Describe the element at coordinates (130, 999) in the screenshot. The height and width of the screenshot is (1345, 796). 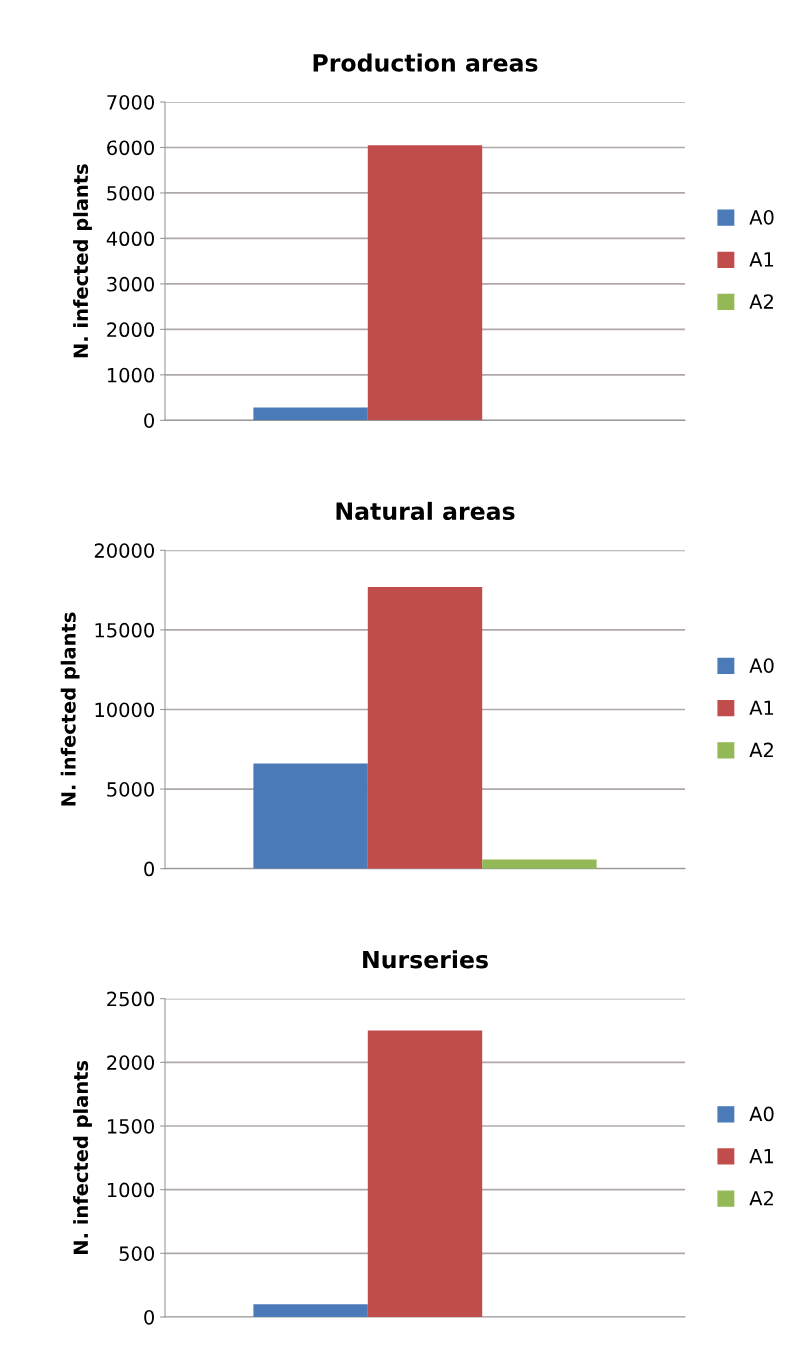
I see `y-tick-label: 2500` at that location.